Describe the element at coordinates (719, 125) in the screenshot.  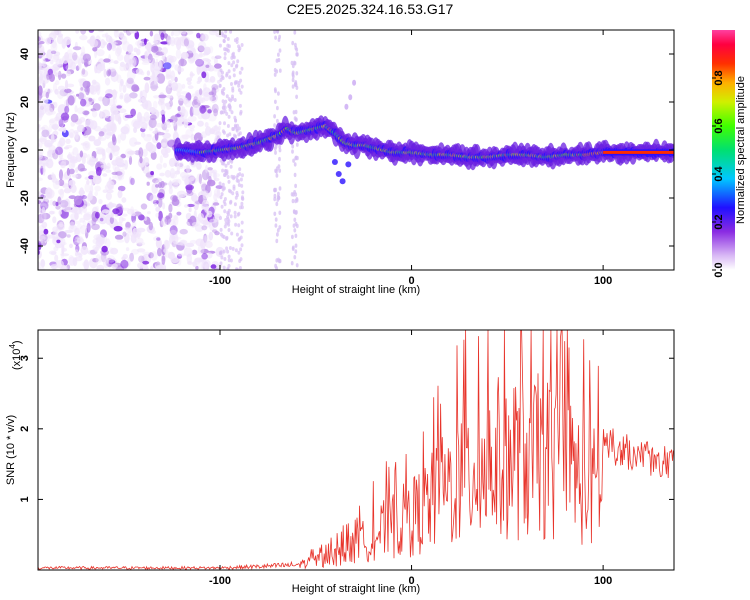
I see `colorbar-tick-label: 0.6` at that location.